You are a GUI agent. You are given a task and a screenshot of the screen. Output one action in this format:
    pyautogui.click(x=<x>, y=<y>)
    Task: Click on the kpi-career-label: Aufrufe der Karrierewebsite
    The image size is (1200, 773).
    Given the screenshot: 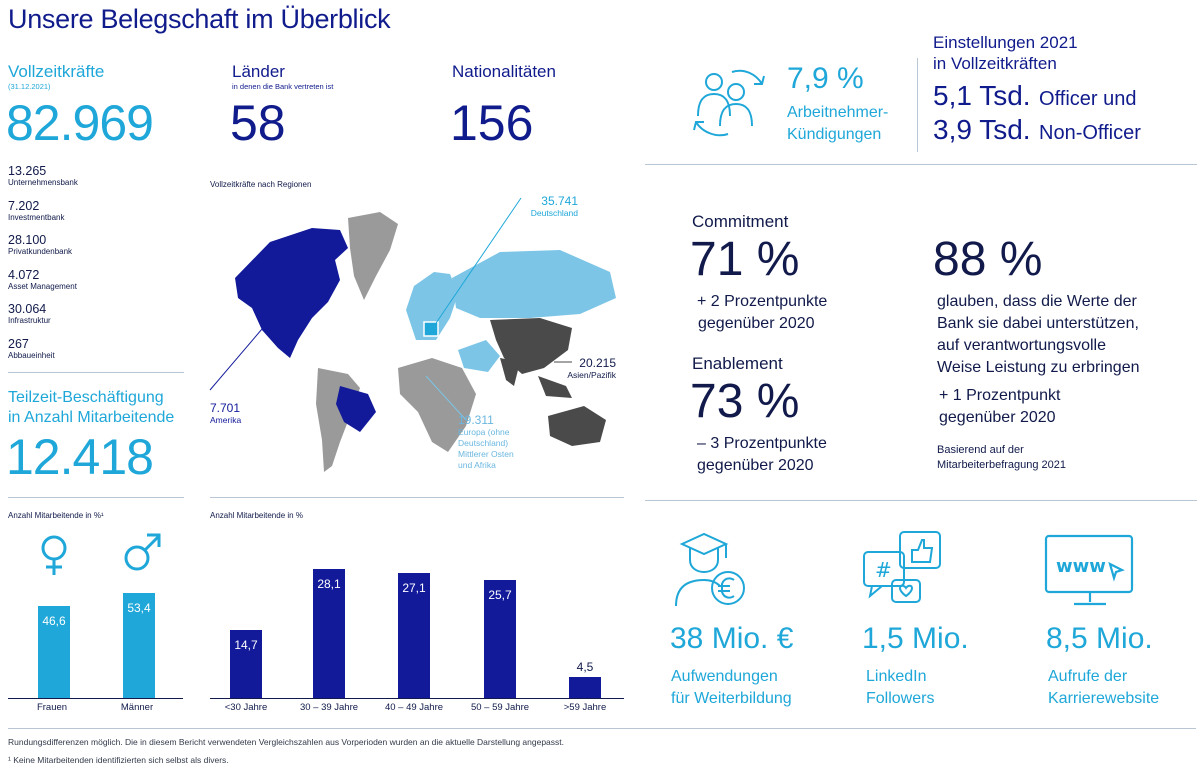 What is the action you would take?
    pyautogui.click(x=1103, y=688)
    